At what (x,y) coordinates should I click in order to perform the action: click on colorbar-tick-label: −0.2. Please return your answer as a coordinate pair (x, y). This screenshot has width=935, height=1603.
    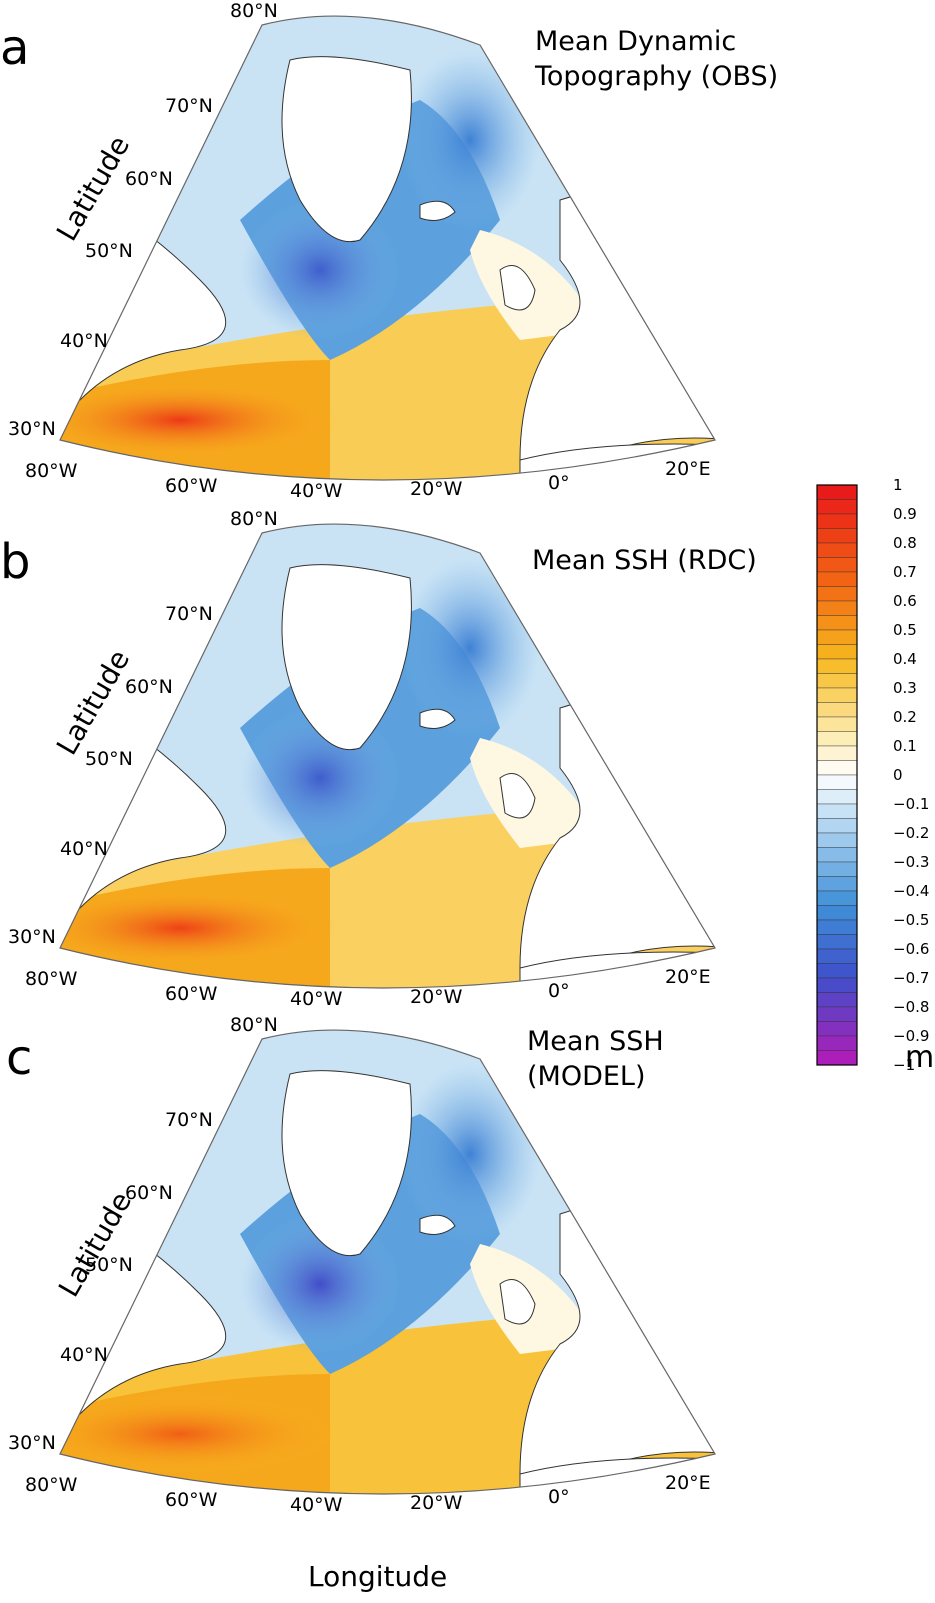
    Looking at the image, I should click on (911, 833).